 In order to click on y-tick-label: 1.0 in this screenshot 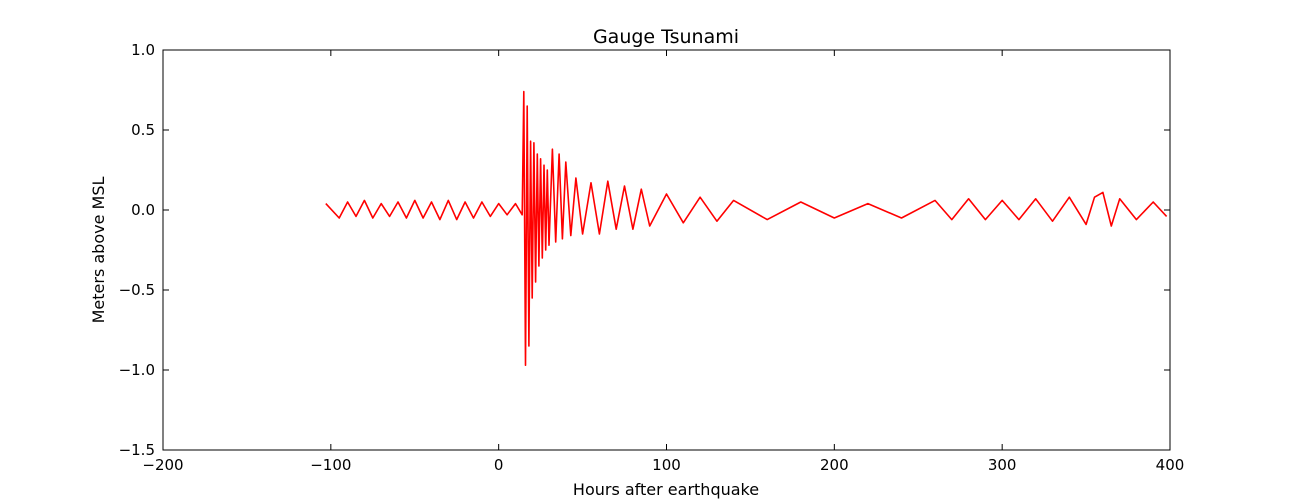, I will do `click(143, 50)`.